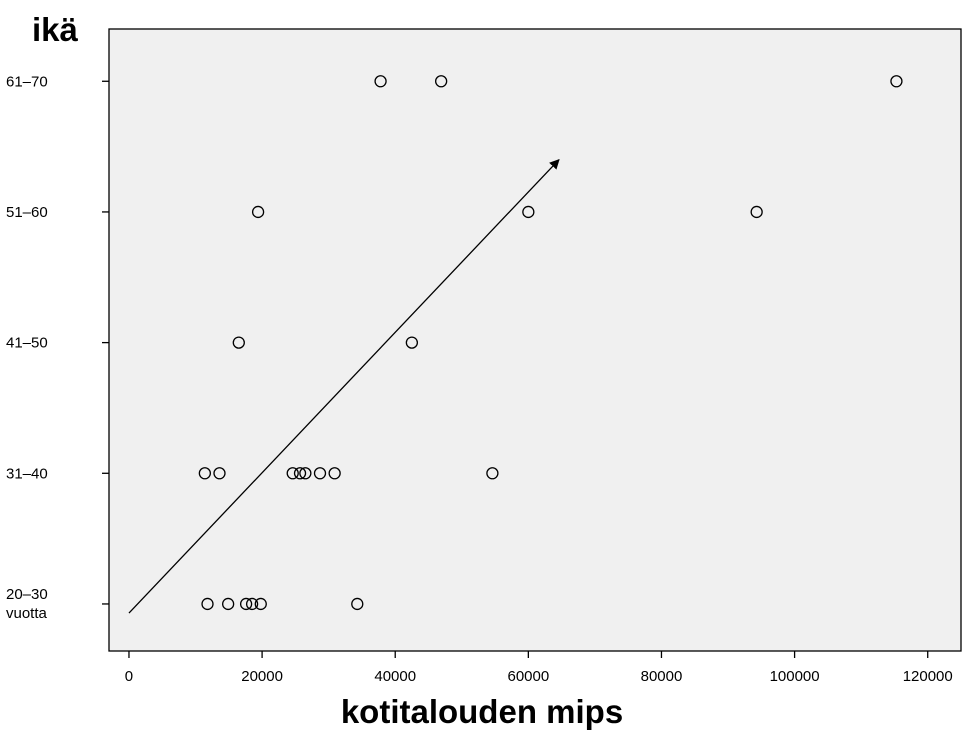 Image resolution: width=968 pixels, height=731 pixels. What do you see at coordinates (27, 81) in the screenshot?
I see `y-tick-label: 61–70` at bounding box center [27, 81].